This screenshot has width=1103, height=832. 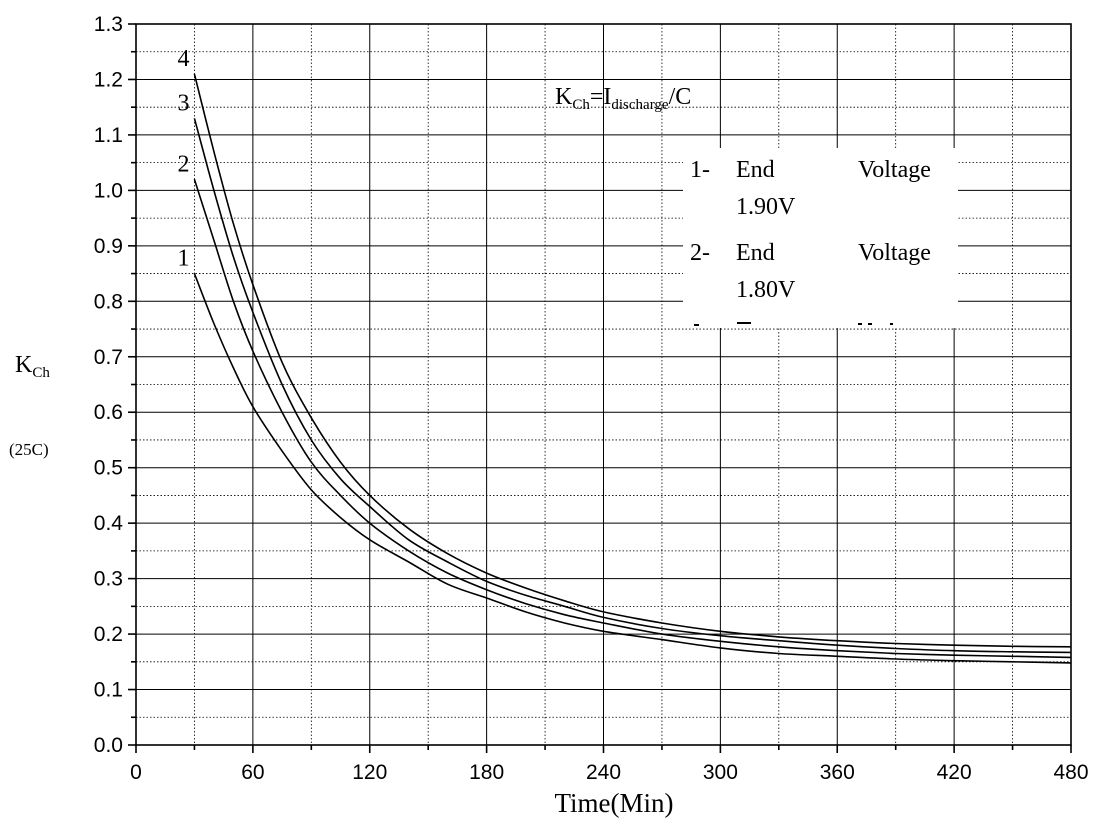 What do you see at coordinates (108, 246) in the screenshot?
I see `y-tick-label: 0.9` at bounding box center [108, 246].